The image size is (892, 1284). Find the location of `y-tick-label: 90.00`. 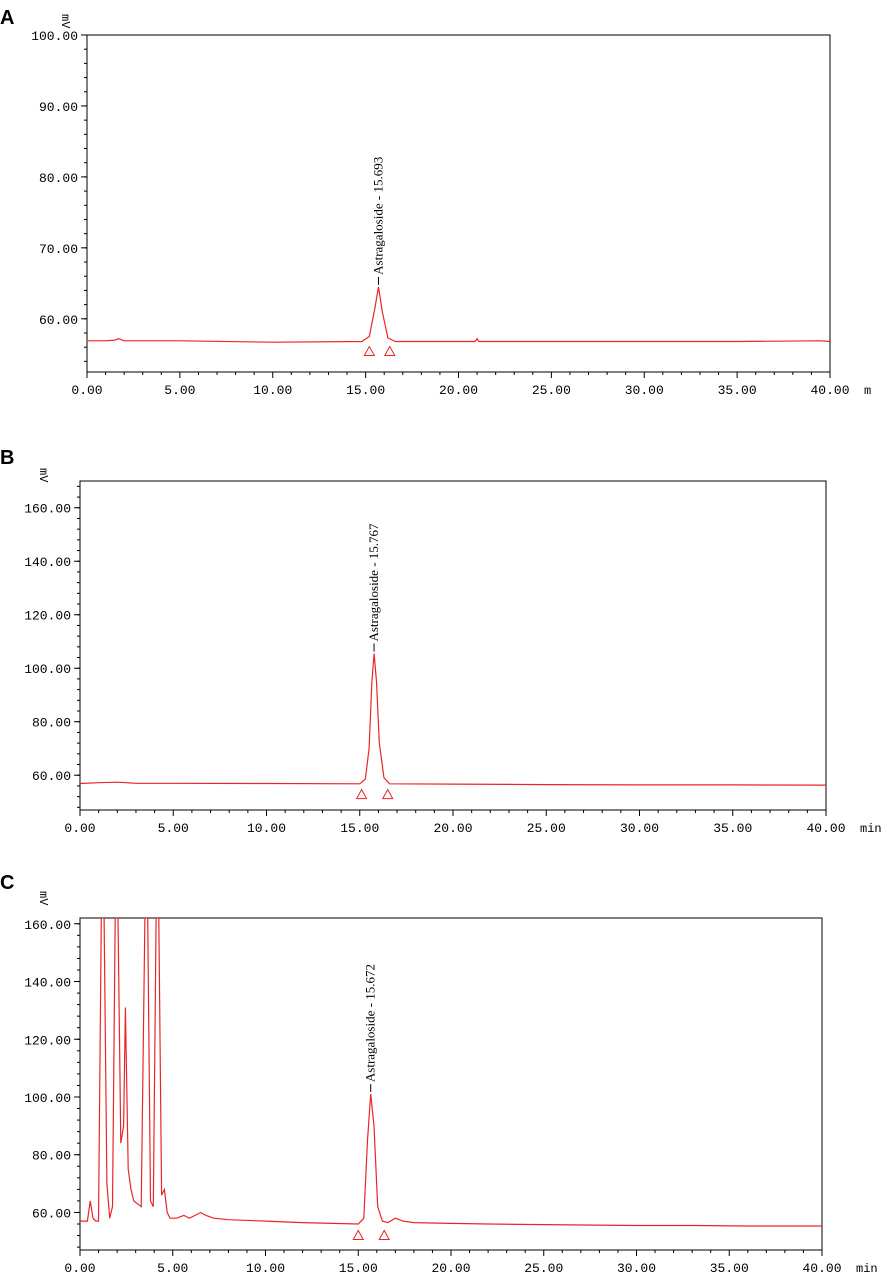

y-tick-label: 90.00 is located at coordinates (58, 107).